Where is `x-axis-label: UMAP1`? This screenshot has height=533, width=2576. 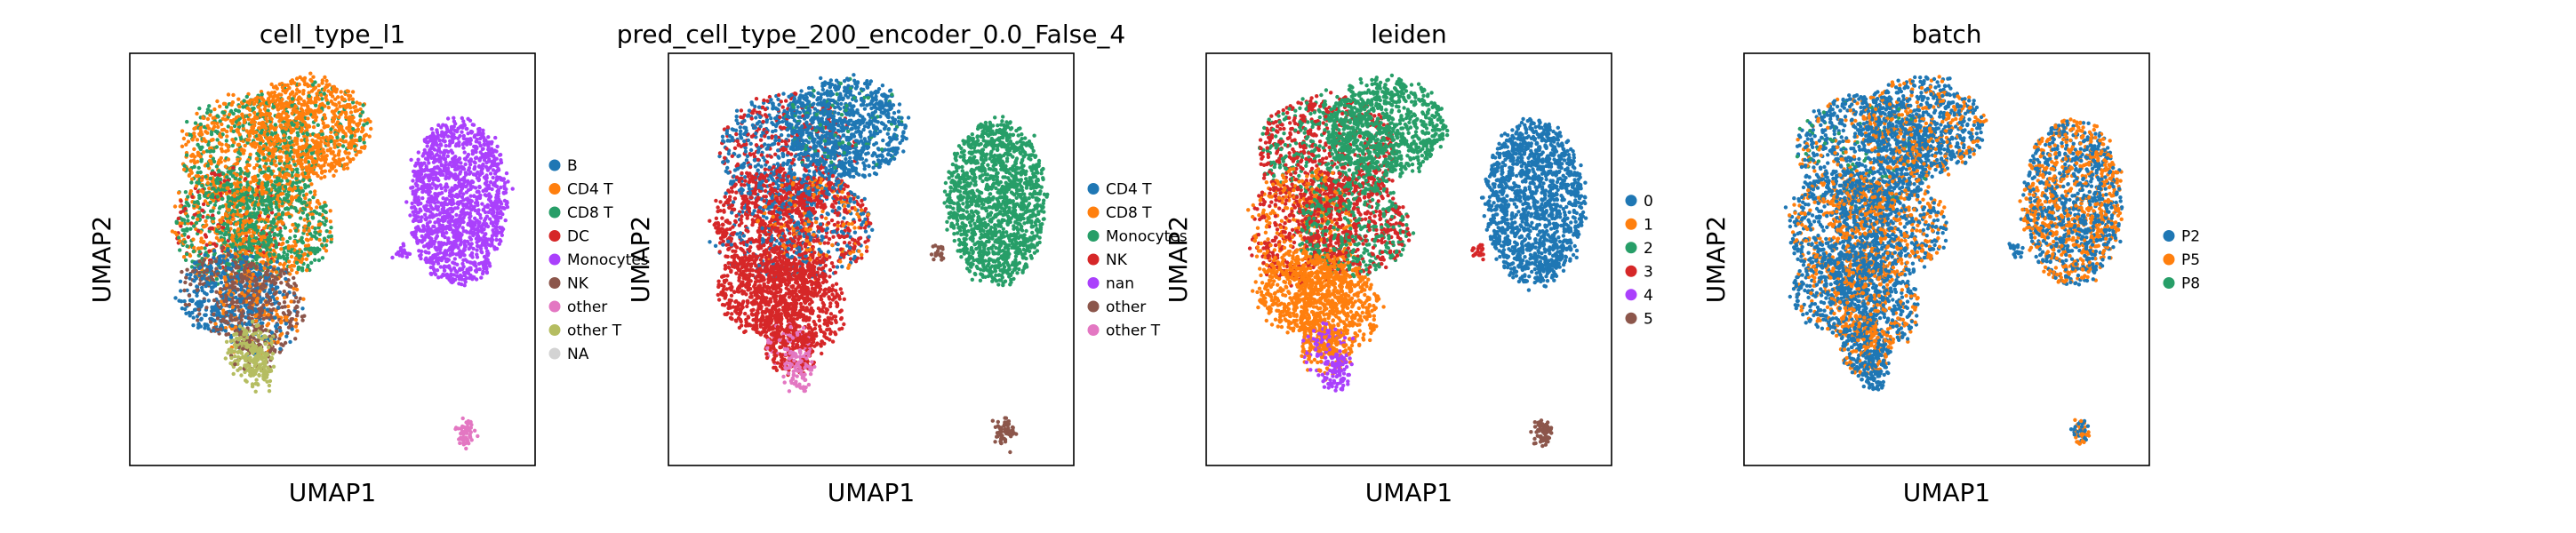 x-axis-label: UMAP1 is located at coordinates (333, 492).